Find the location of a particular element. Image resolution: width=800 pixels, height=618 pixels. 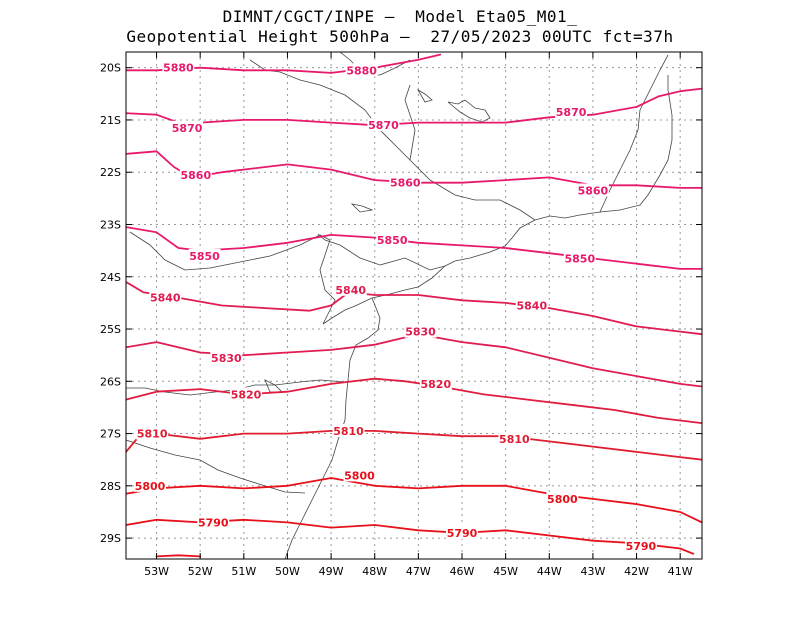

lat-tick-label: 23S is located at coordinates (110, 224).